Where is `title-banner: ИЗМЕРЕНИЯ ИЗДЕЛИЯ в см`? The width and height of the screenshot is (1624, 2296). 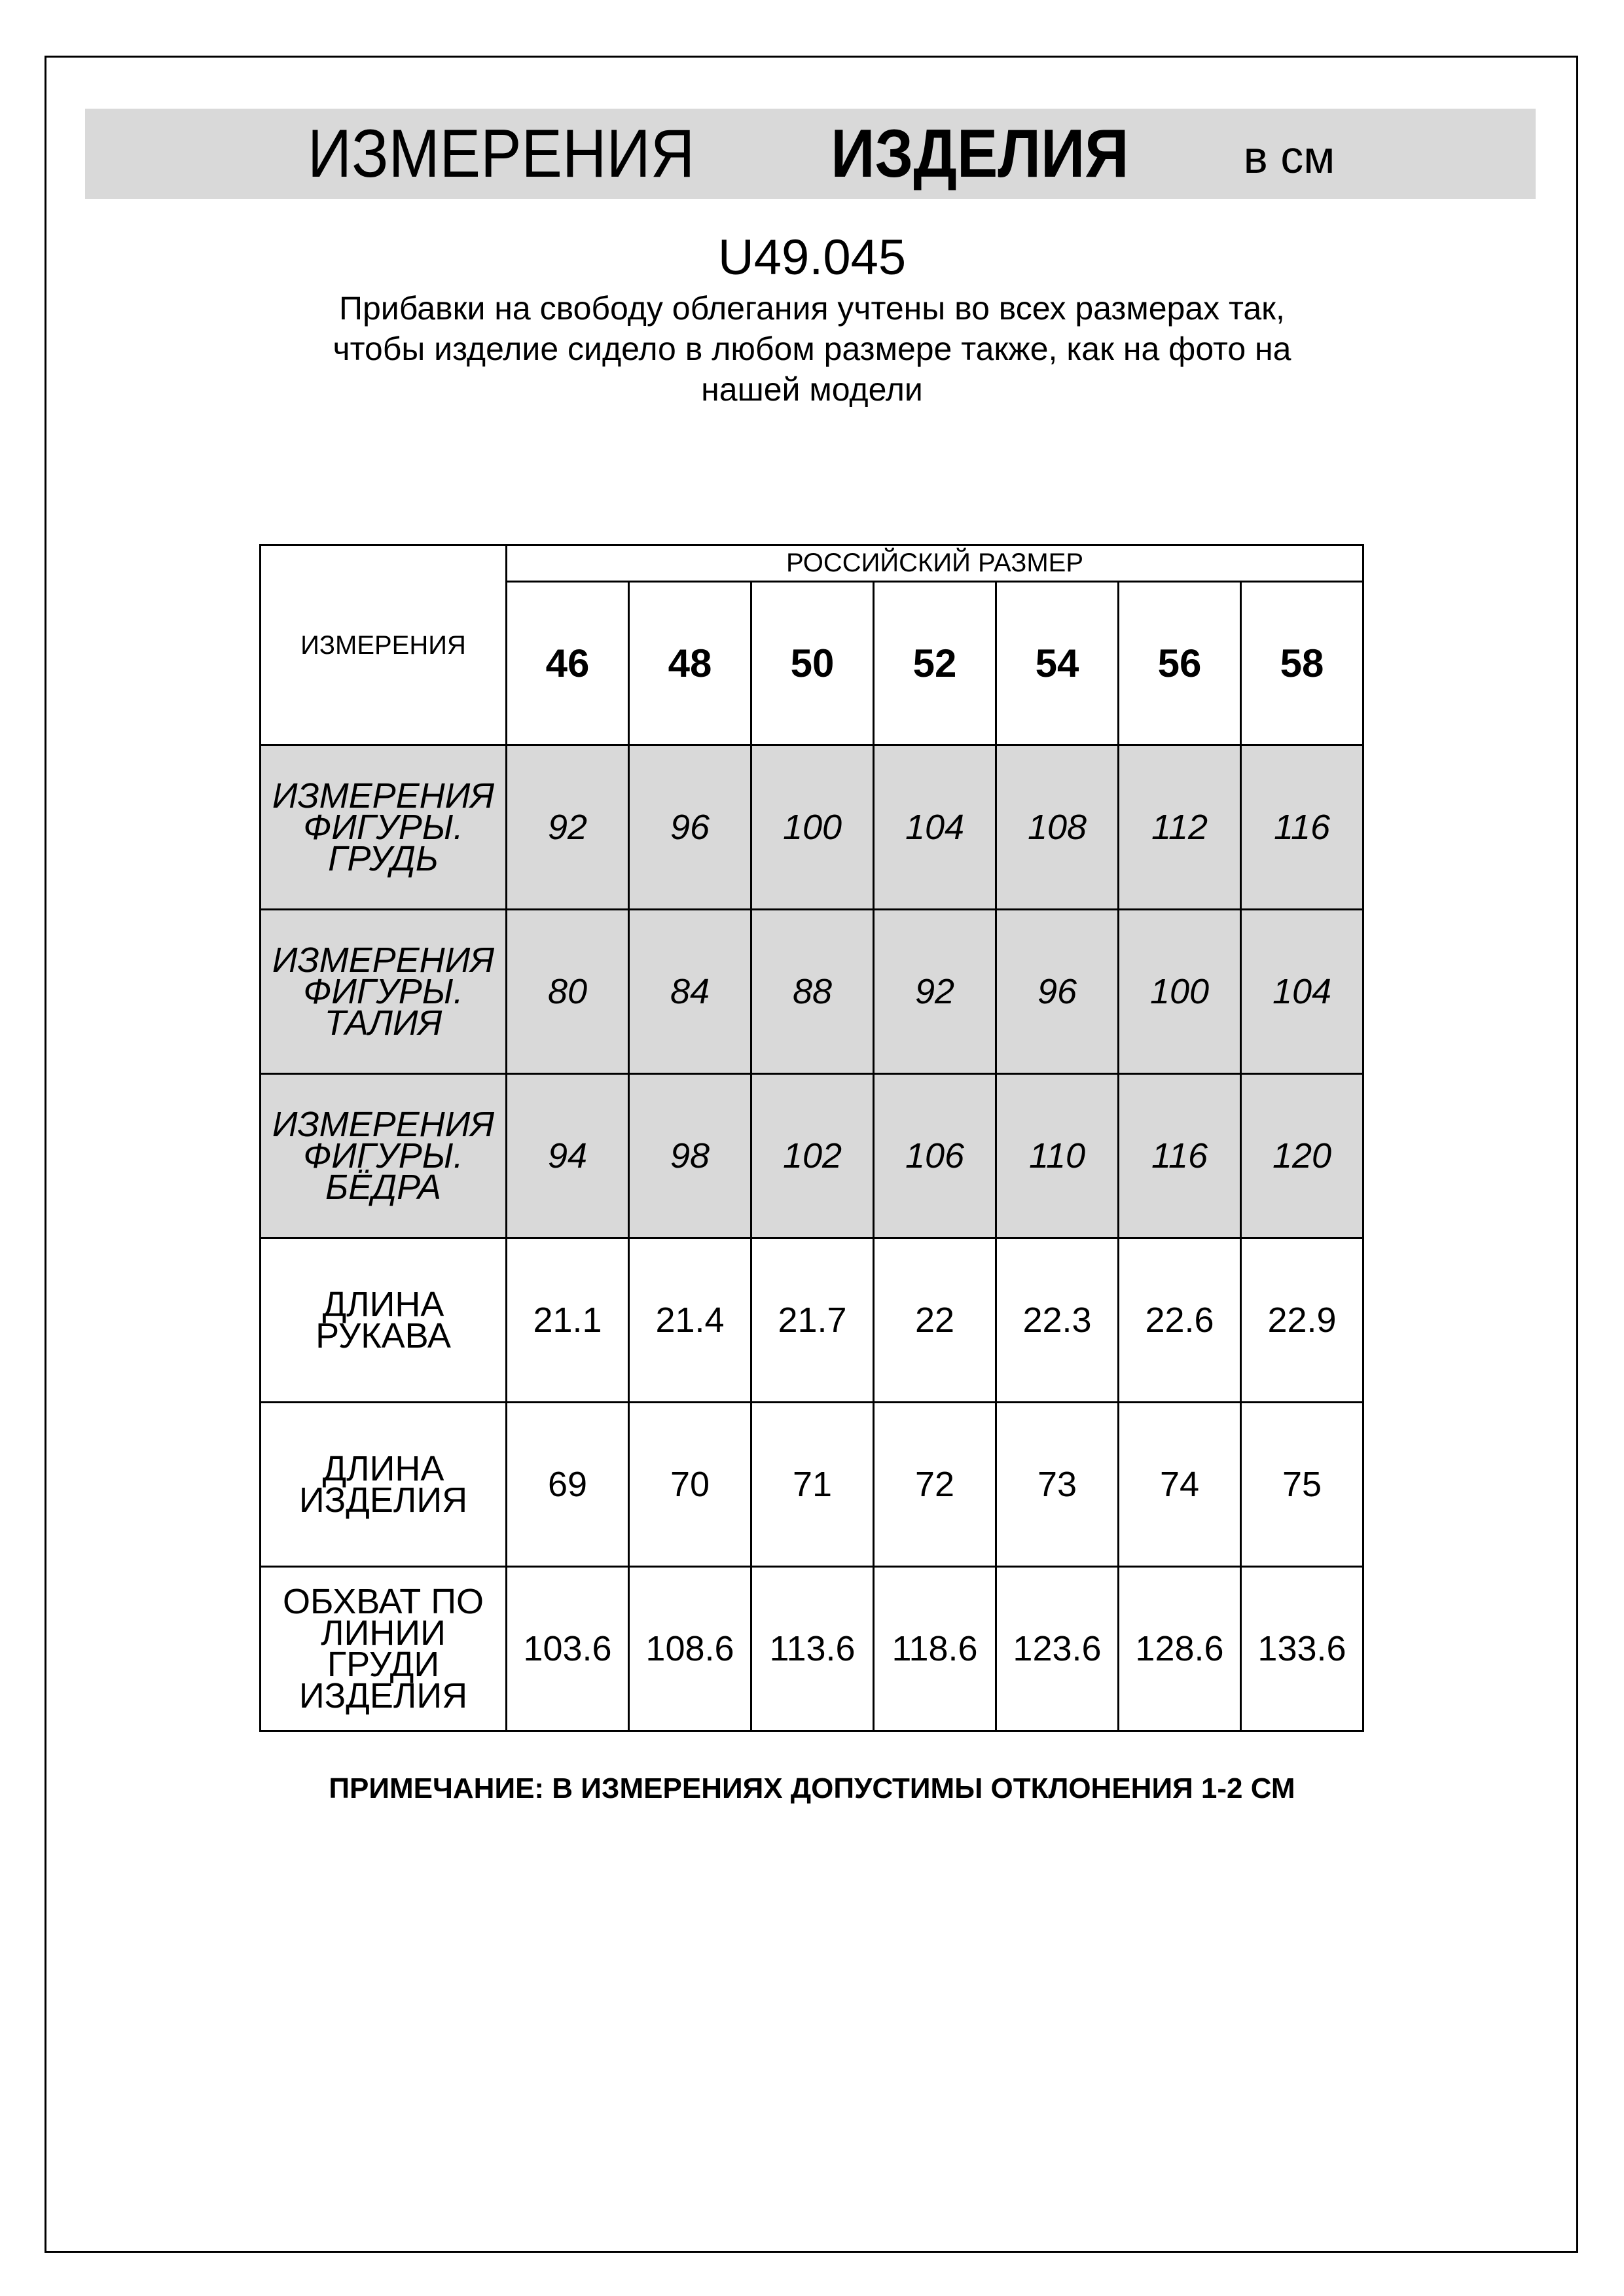
title-banner: ИЗМЕРЕНИЯ ИЗДЕЛИЯ в см is located at coordinates (810, 154).